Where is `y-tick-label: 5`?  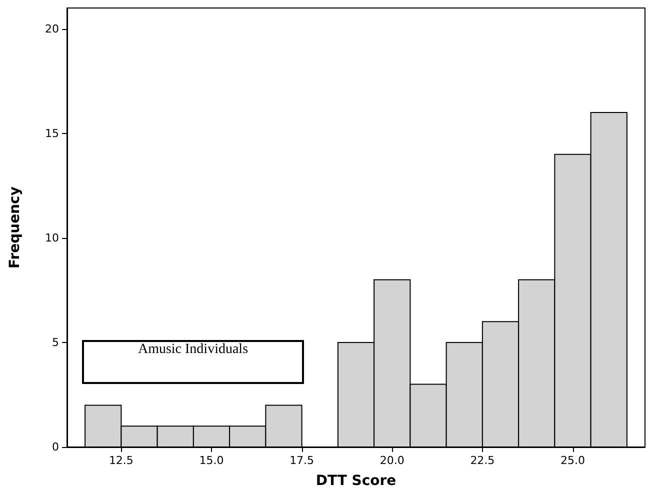 y-tick-label: 5 is located at coordinates (55, 342).